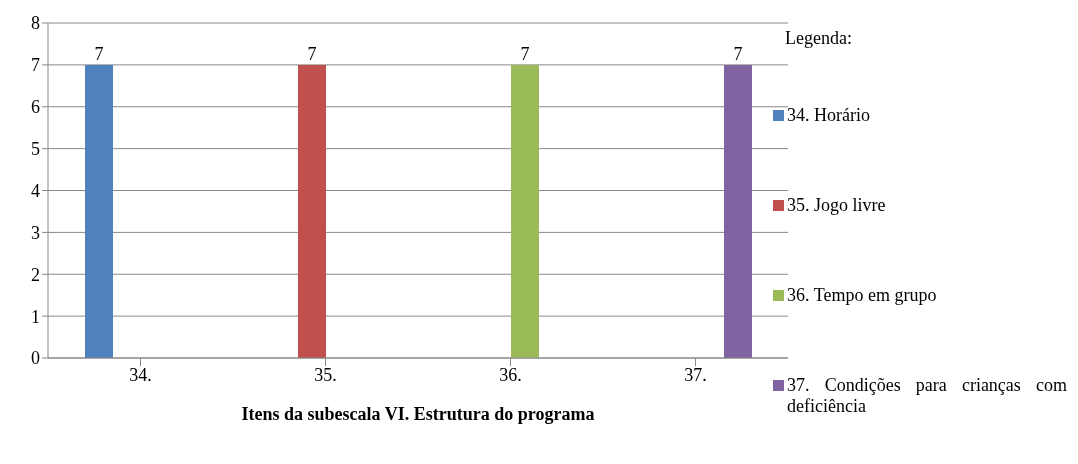 This screenshot has height=464, width=1078. I want to click on y-tick-label: 0, so click(35, 358).